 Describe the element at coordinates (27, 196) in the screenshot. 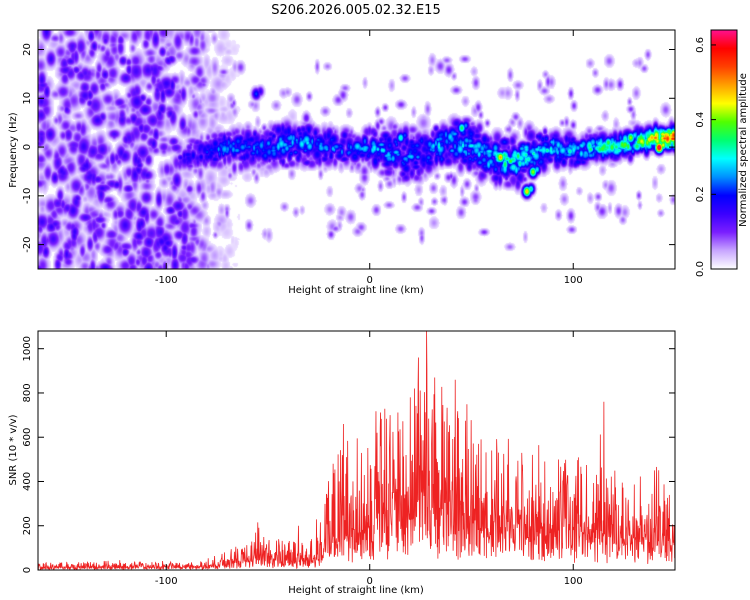

I see `spectrogram-y-tick-label: -10` at that location.